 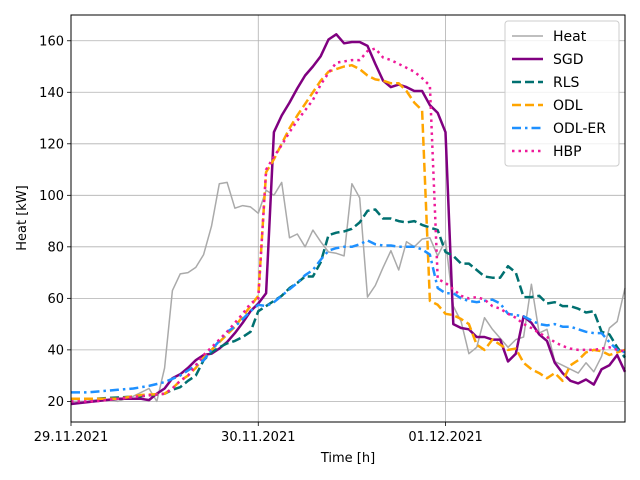 I want to click on y-tick-label: 160, so click(x=51, y=41).